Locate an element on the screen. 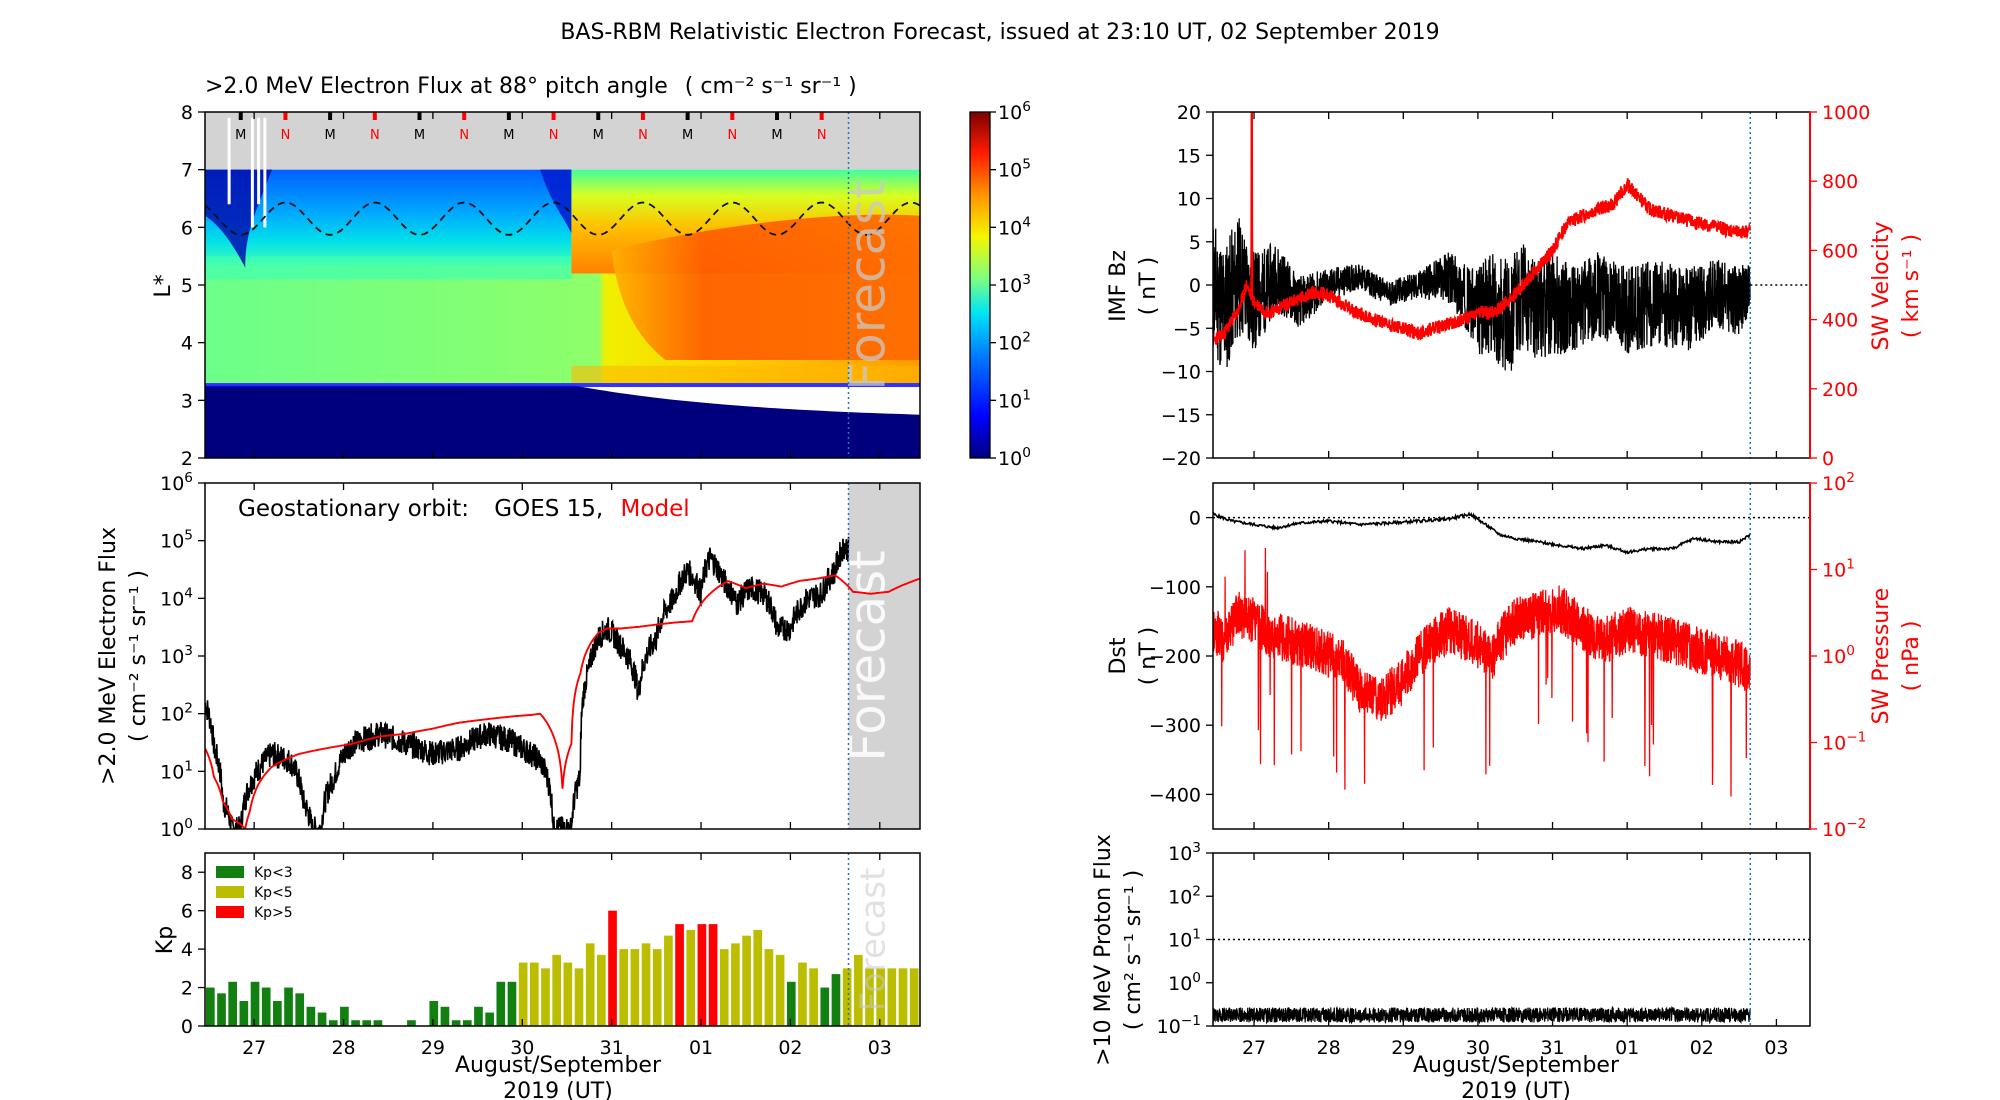 The height and width of the screenshot is (1100, 2000). x-tick-label: 27 is located at coordinates (254, 1048).